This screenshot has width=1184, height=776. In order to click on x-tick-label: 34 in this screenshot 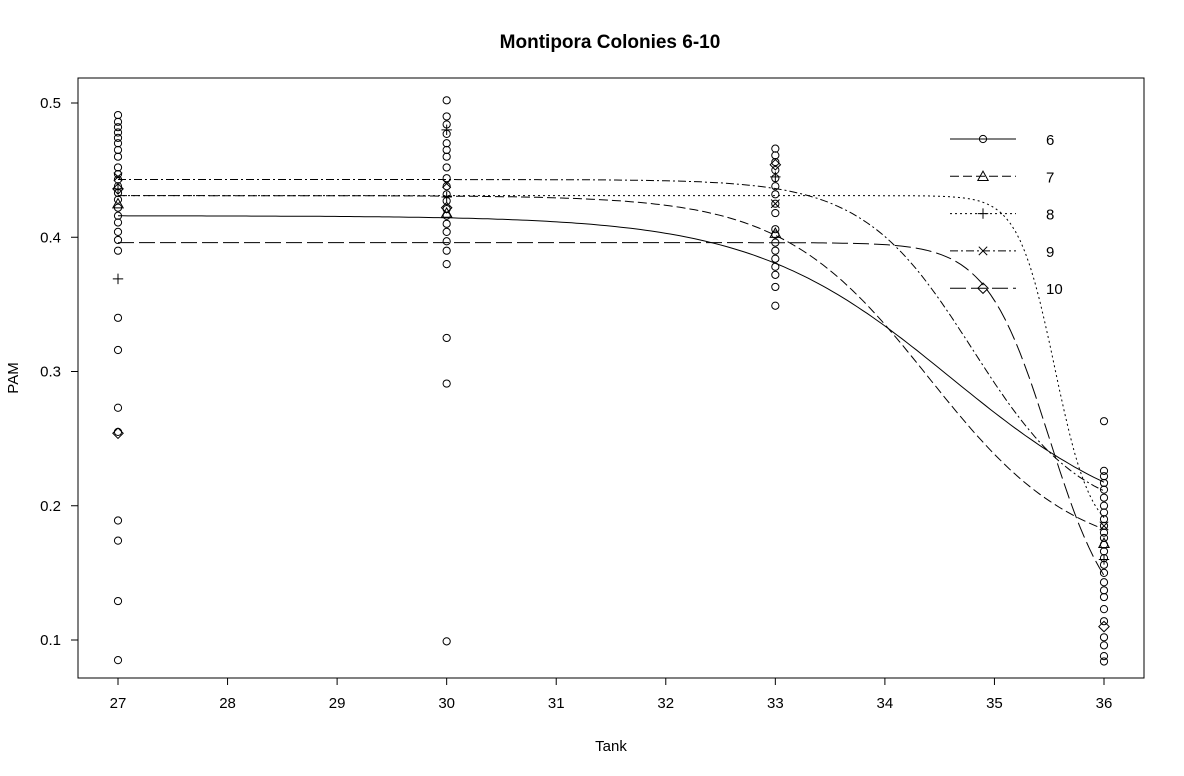, I will do `click(885, 703)`.